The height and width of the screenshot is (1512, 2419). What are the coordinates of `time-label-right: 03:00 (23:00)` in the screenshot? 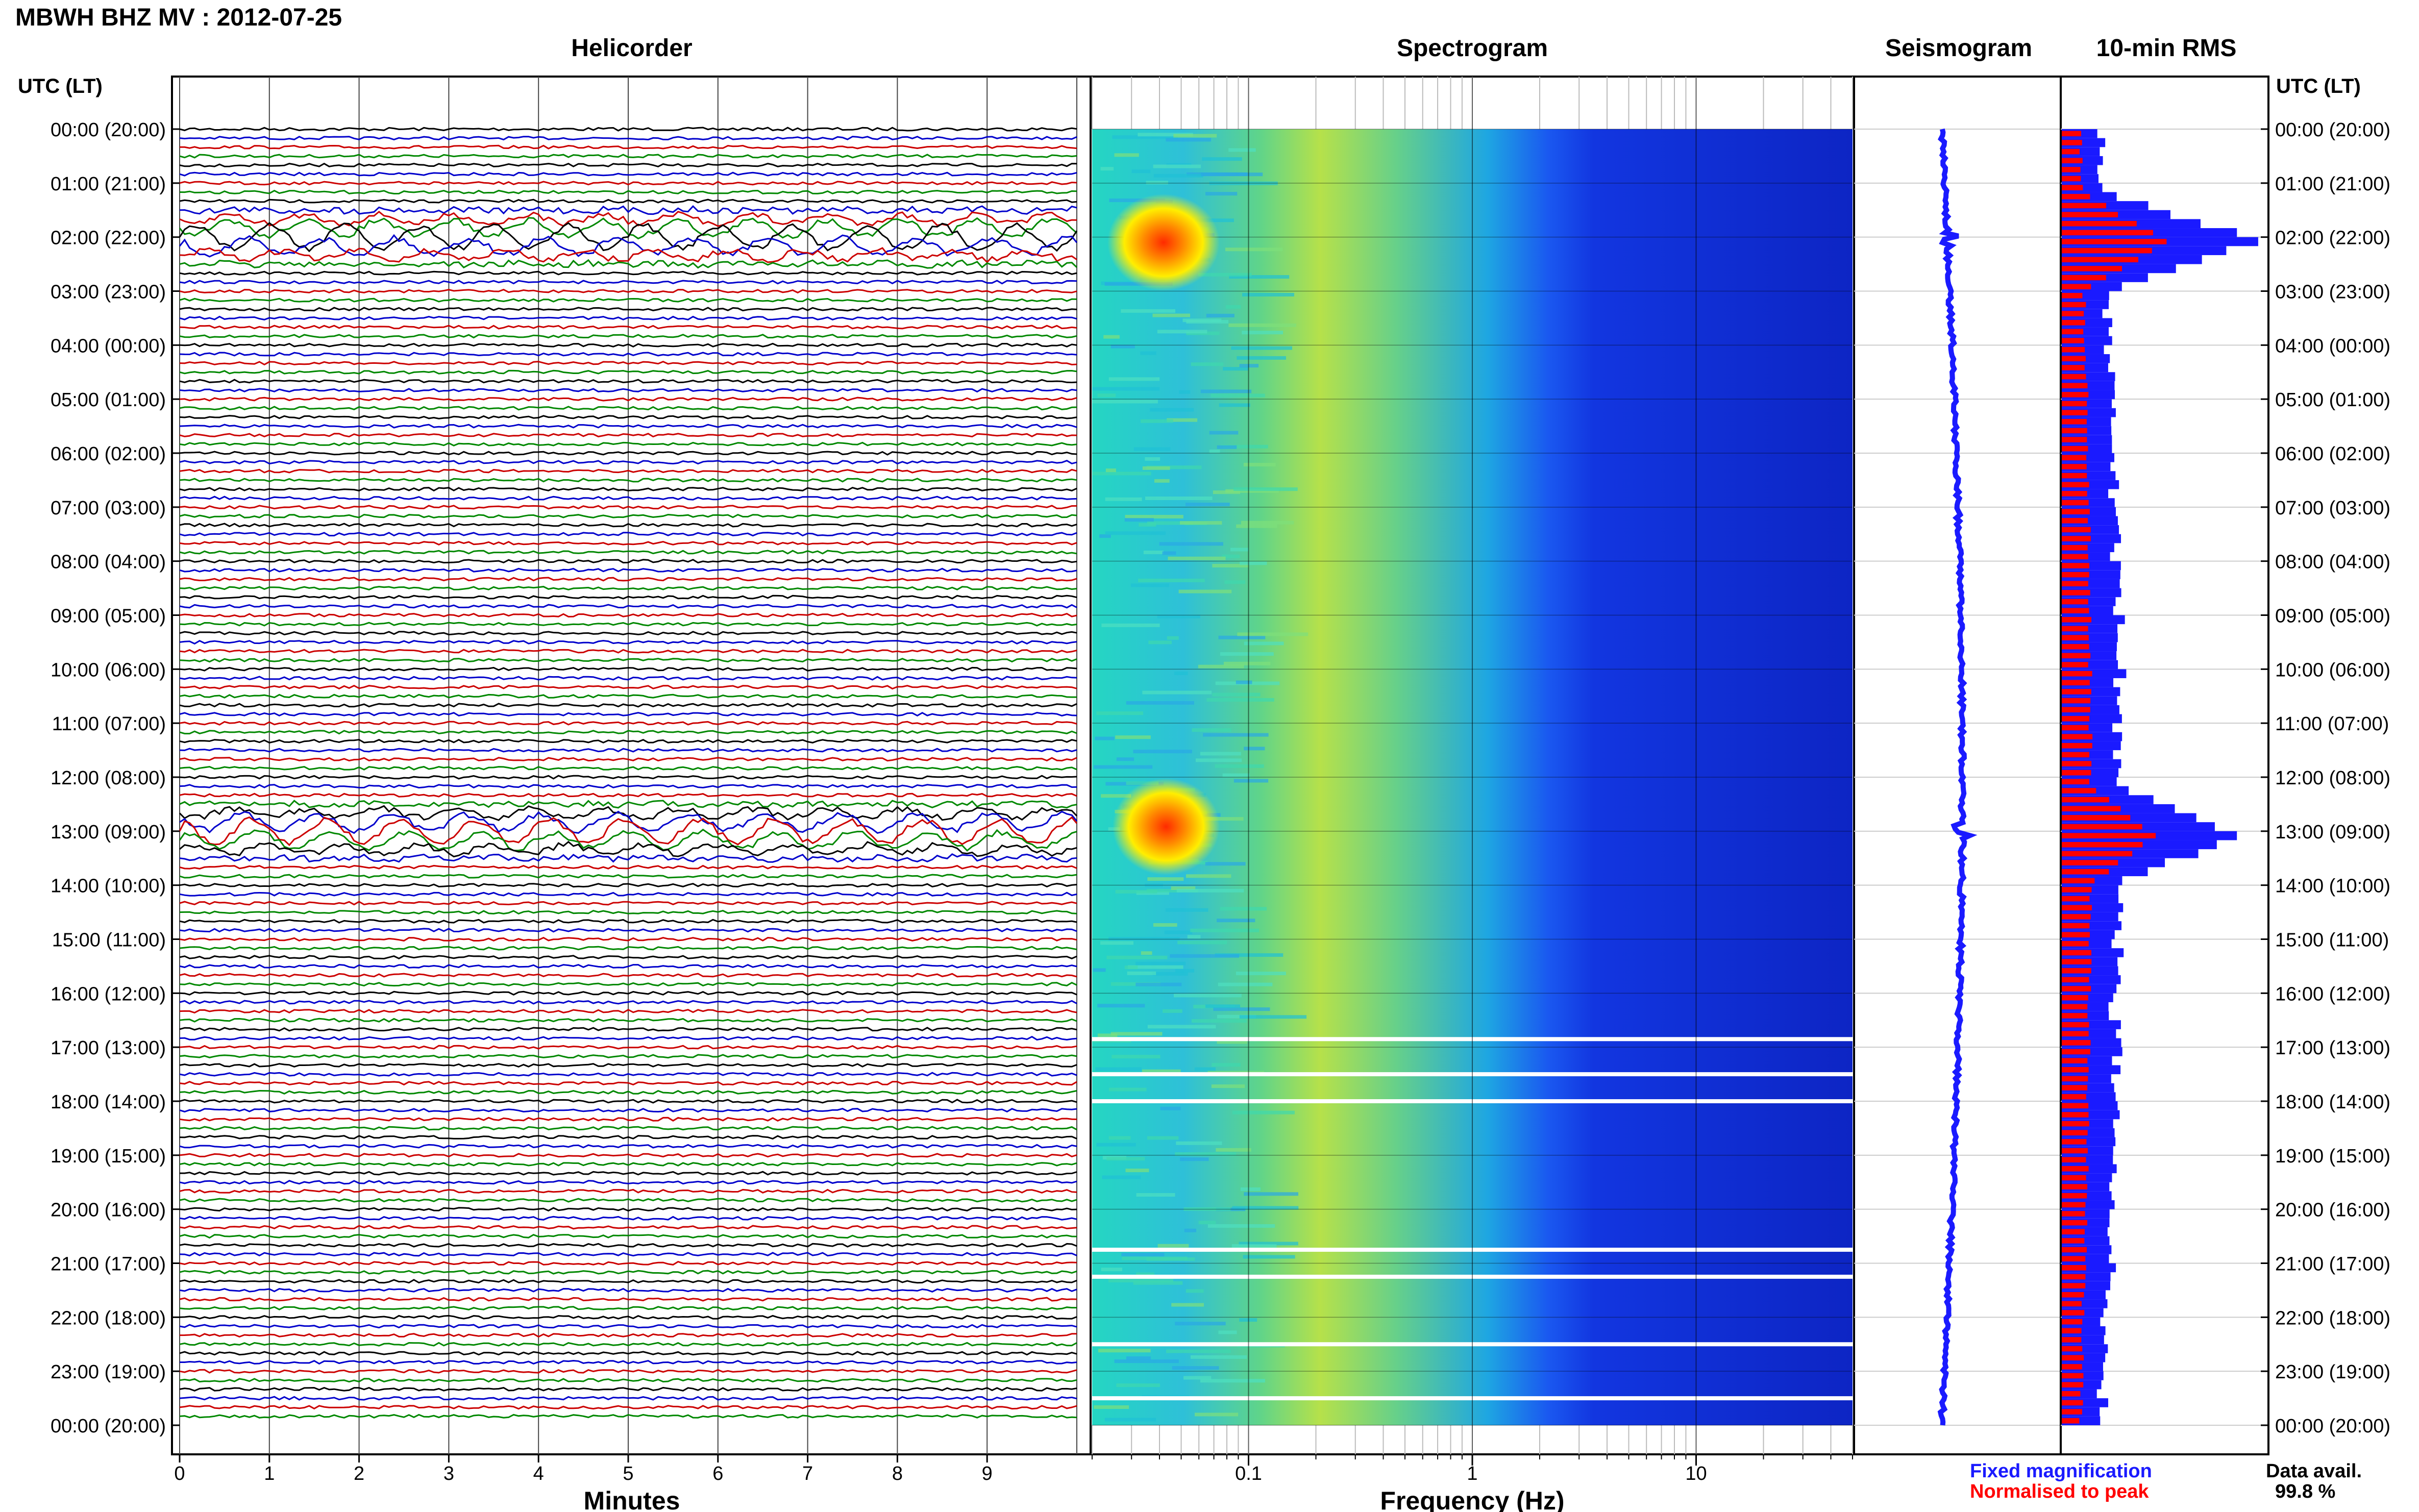 It's located at (2332, 292).